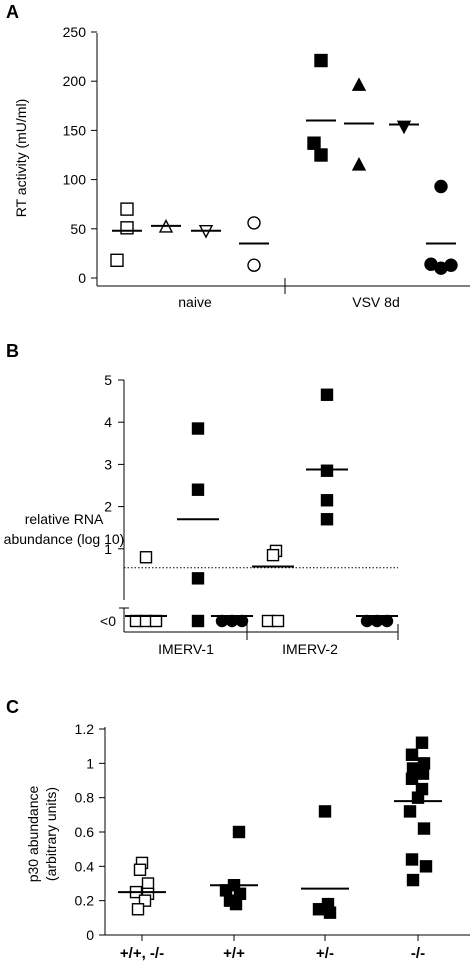  What do you see at coordinates (82, 278) in the screenshot?
I see `panel-a-y-tick-label: 0` at bounding box center [82, 278].